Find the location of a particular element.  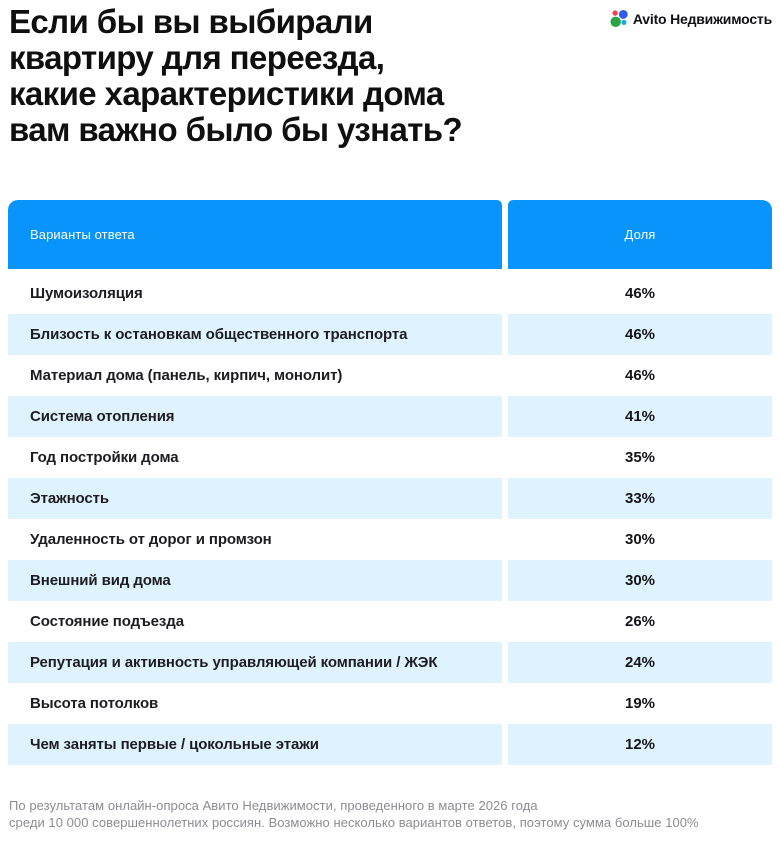

row-value: 26% is located at coordinates (640, 621).